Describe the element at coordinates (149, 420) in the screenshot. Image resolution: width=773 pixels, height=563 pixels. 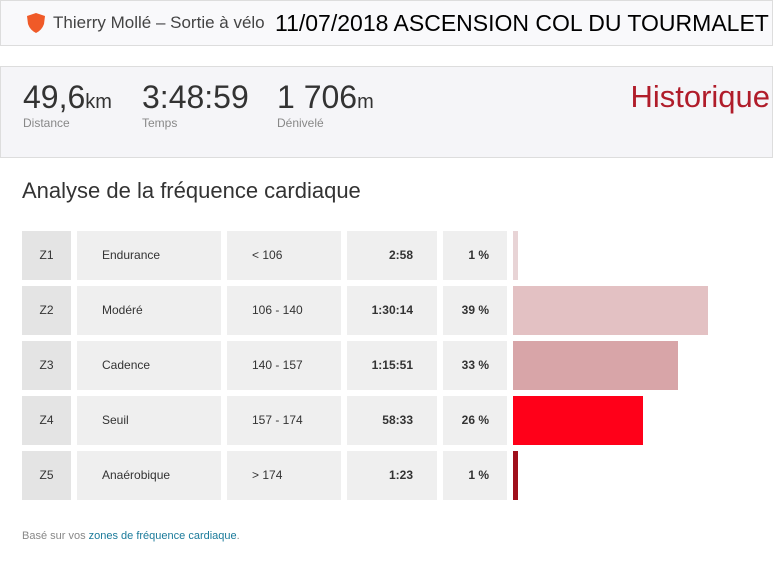
I see `zone-name: Seuil` at that location.